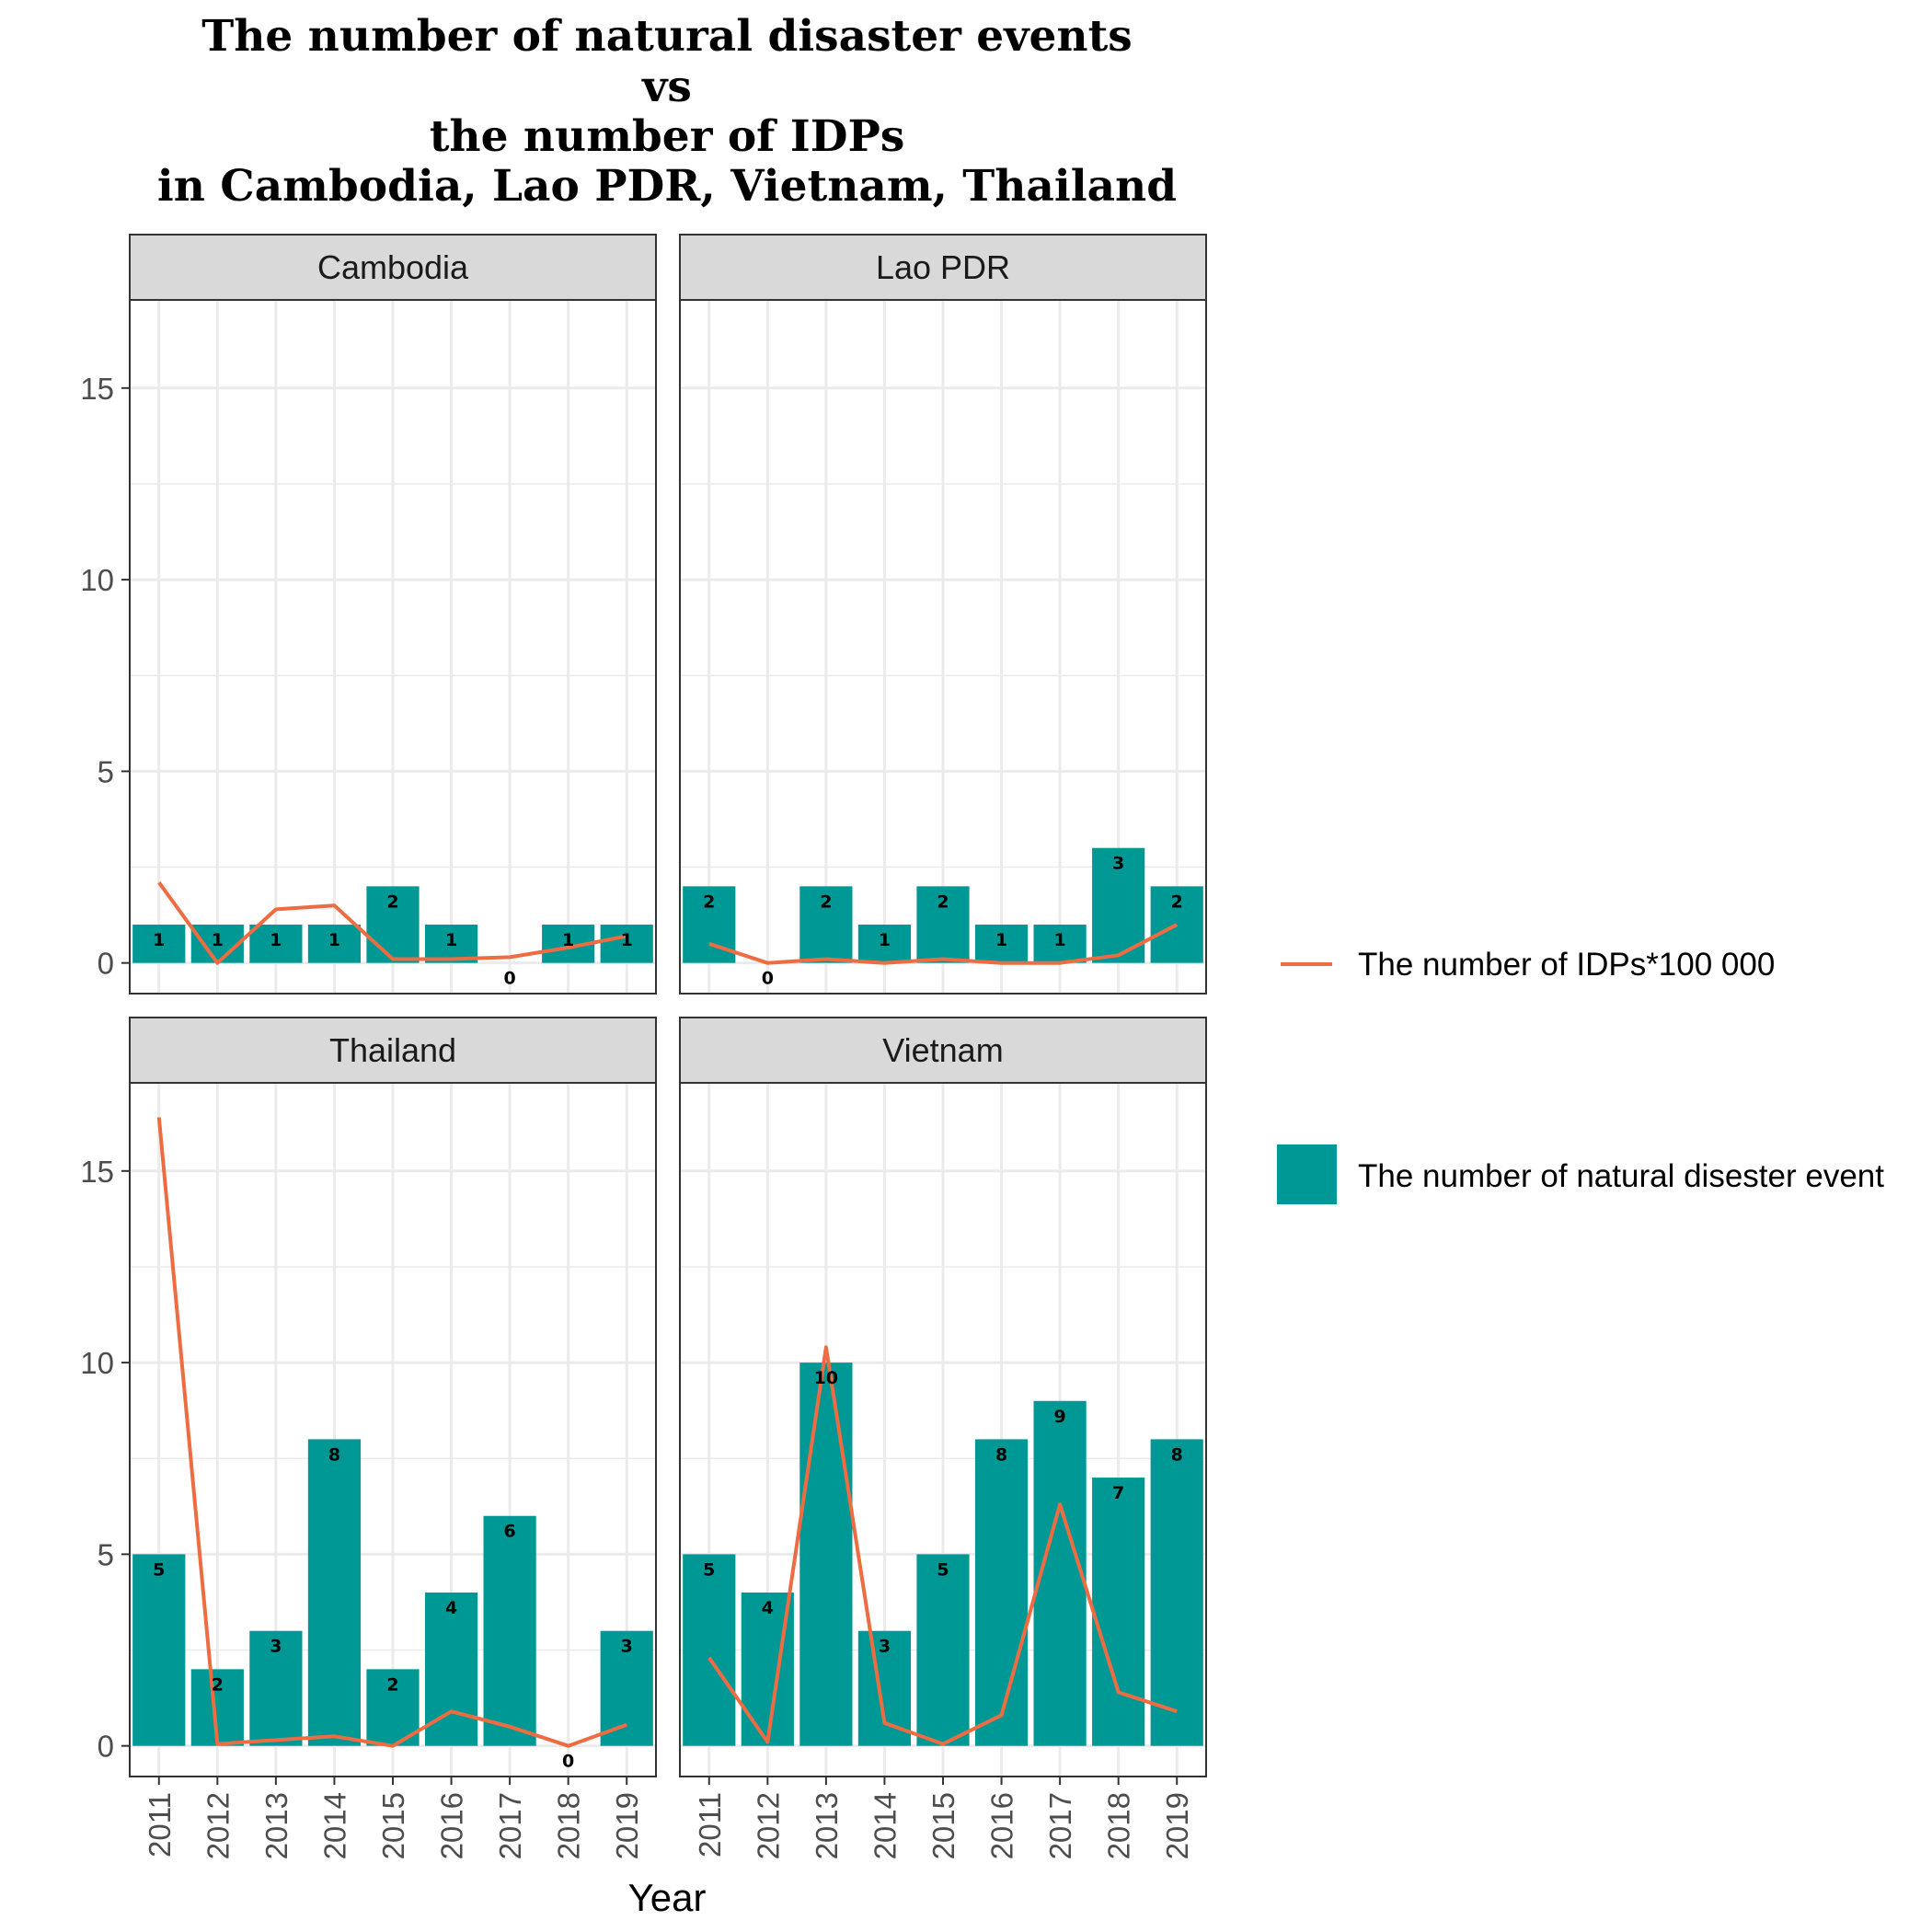 The width and height of the screenshot is (1932, 1932). What do you see at coordinates (710, 1824) in the screenshot?
I see `x-tick-label: 2011` at bounding box center [710, 1824].